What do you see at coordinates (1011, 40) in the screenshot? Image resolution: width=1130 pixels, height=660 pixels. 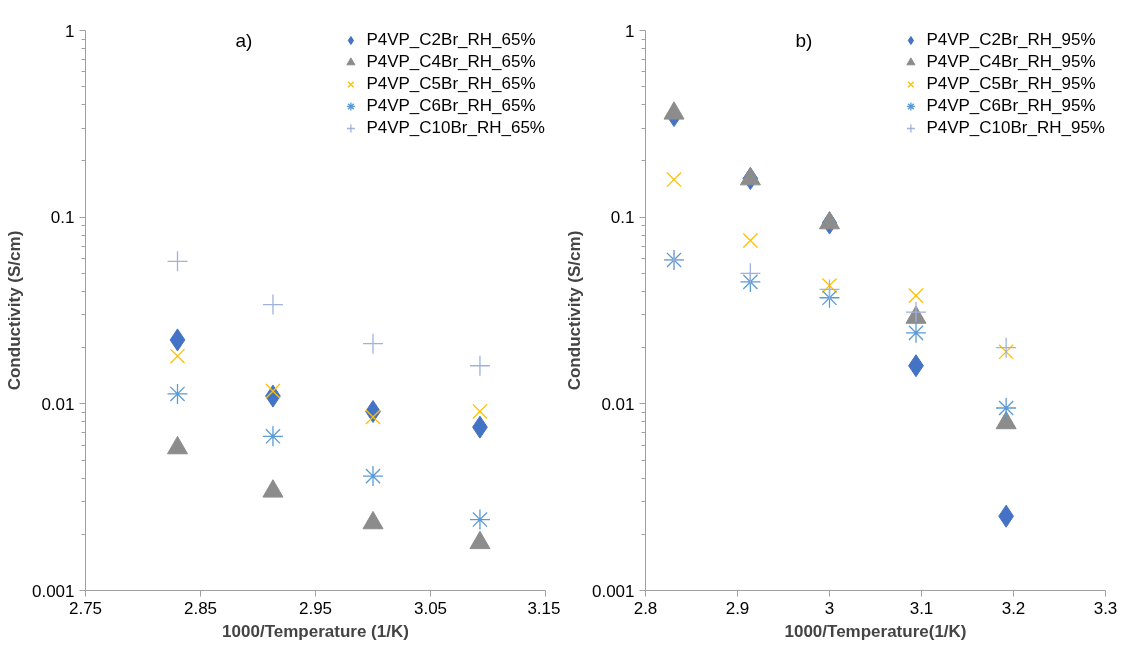 I see `legend-label: P4VP_C2Br_RH_95%` at bounding box center [1011, 40].